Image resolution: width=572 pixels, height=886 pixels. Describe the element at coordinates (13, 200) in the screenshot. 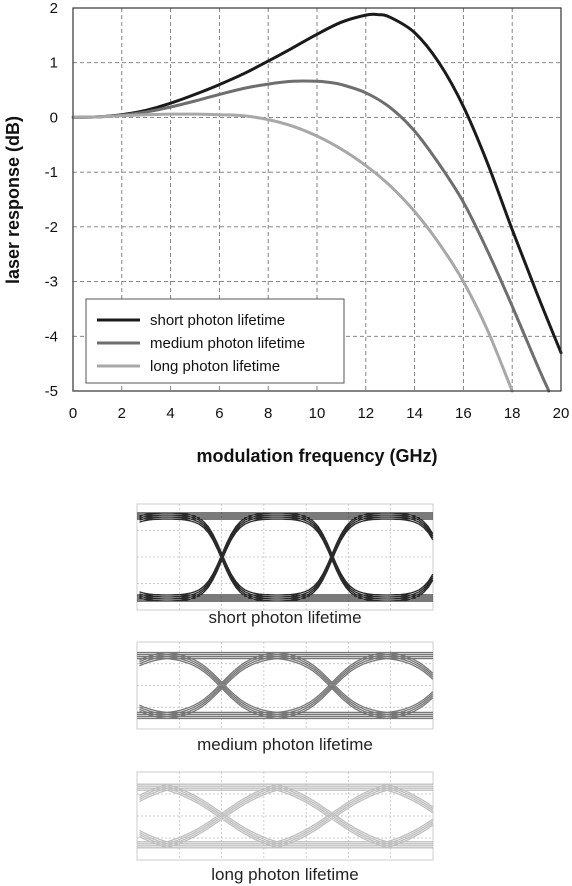

I see `y-axis-title: laser response (dB)` at that location.